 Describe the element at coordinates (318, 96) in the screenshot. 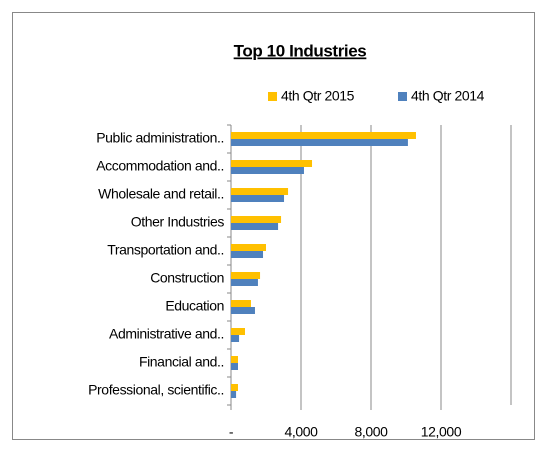

I see `legend-label: 4th Qtr 2015` at that location.